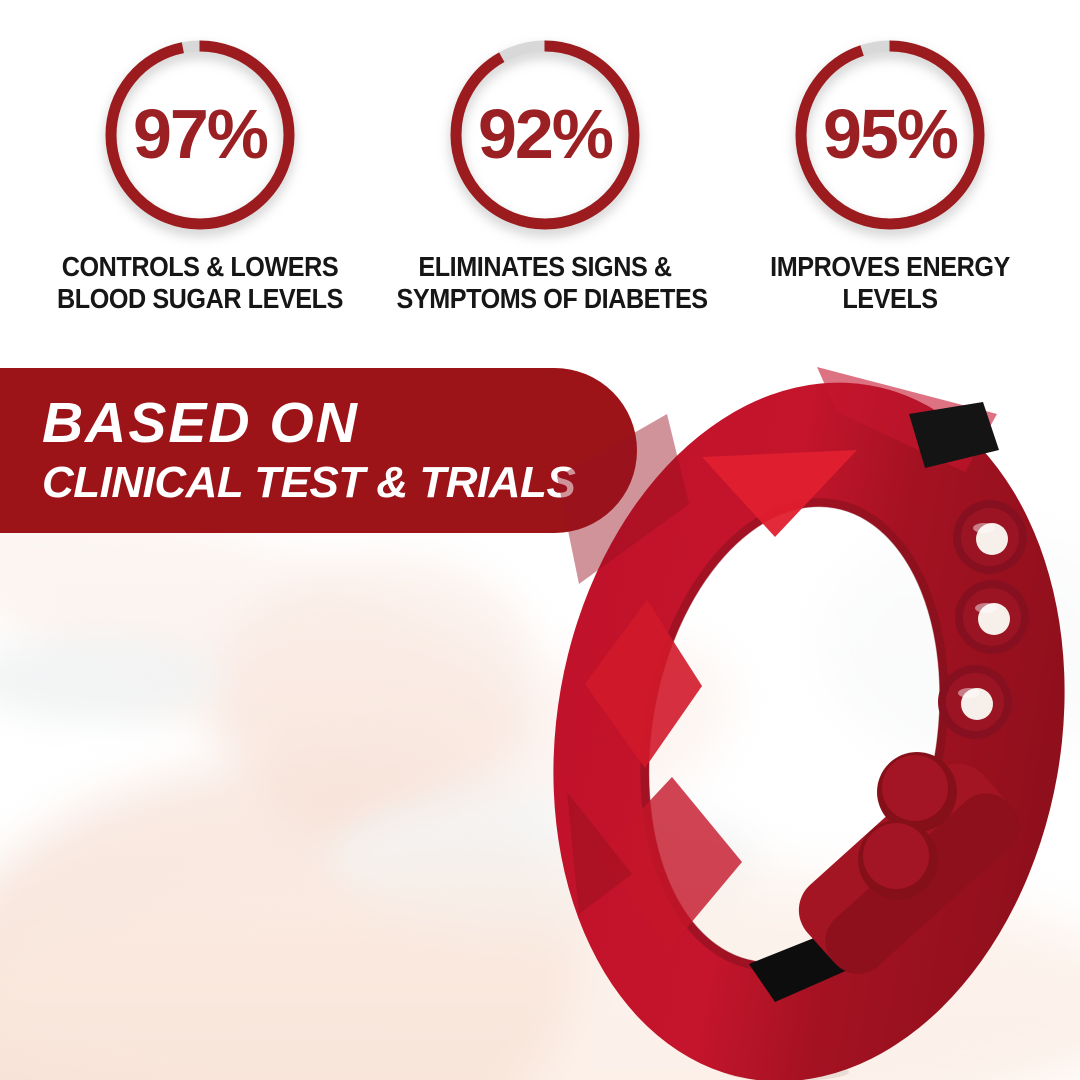  I want to click on percentage-value: 95%, so click(890, 134).